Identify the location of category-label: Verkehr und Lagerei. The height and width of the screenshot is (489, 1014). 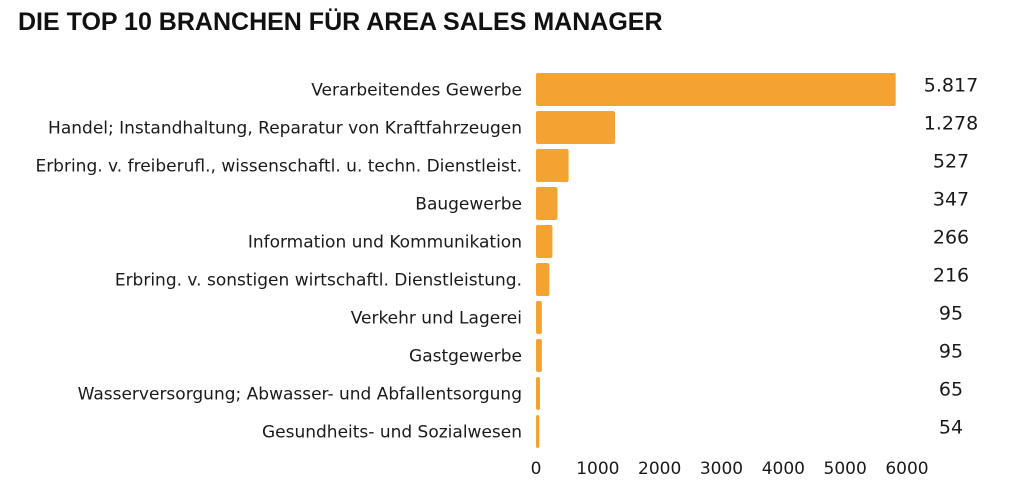
(436, 319).